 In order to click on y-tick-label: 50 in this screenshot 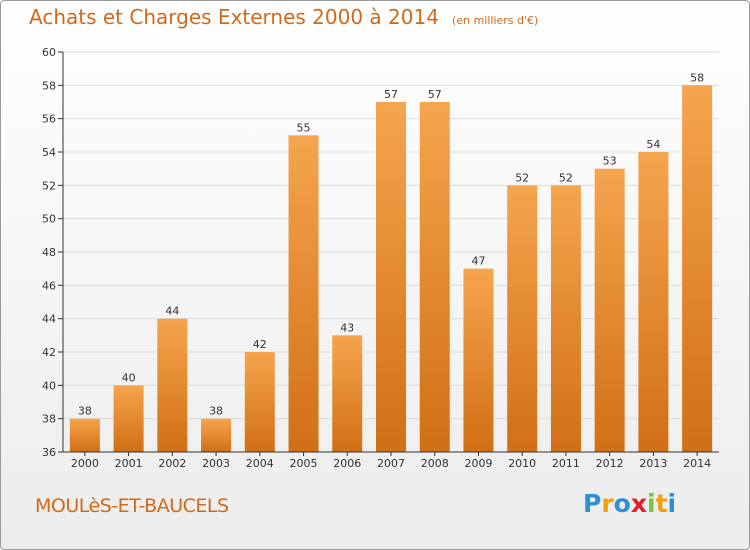, I will do `click(49, 219)`.